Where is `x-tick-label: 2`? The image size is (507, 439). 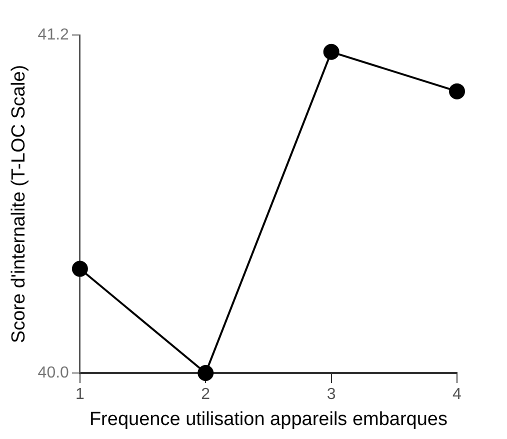
x-tick-label: 2 is located at coordinates (205, 395).